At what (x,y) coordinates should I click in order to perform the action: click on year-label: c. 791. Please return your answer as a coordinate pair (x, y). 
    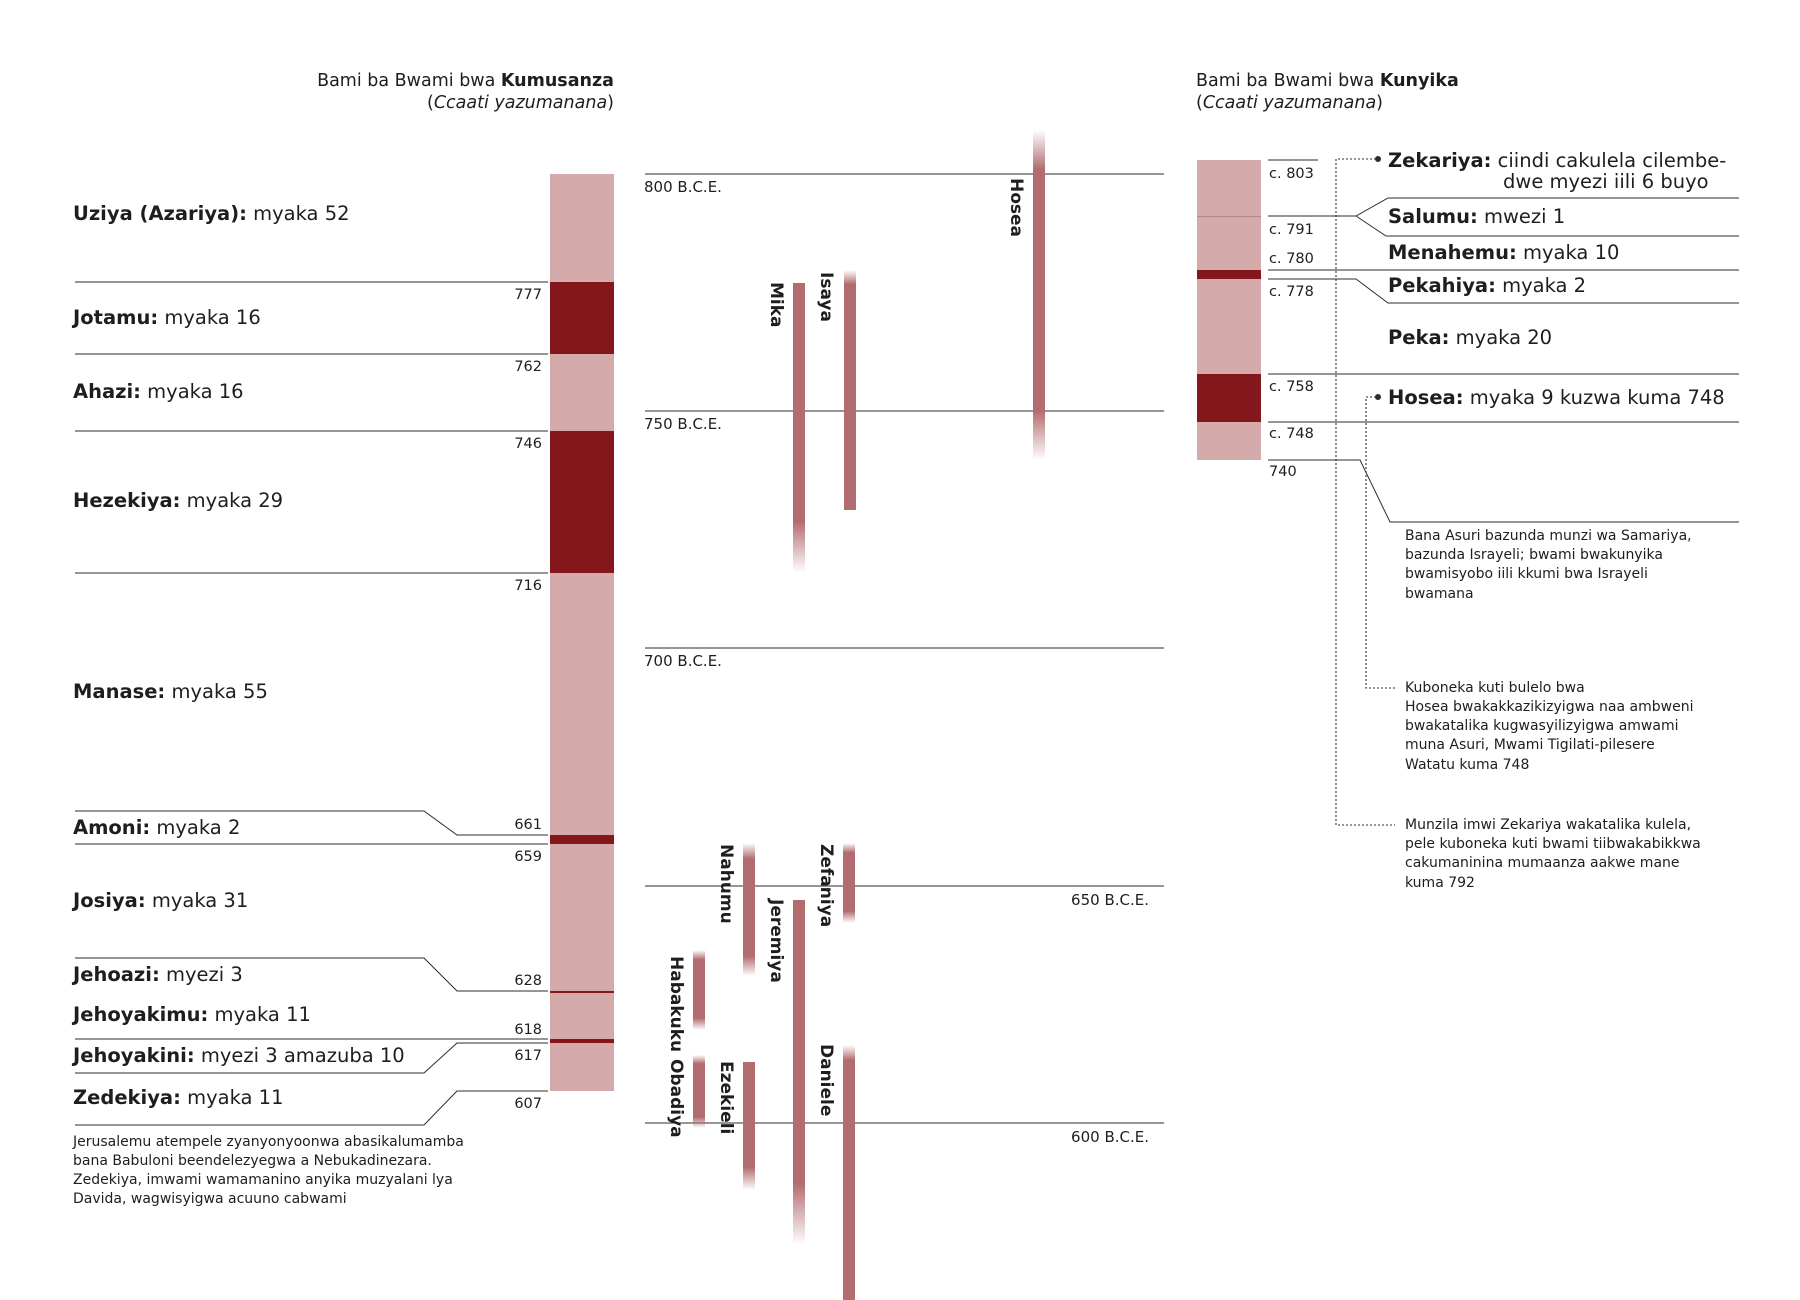
    Looking at the image, I should click on (1291, 230).